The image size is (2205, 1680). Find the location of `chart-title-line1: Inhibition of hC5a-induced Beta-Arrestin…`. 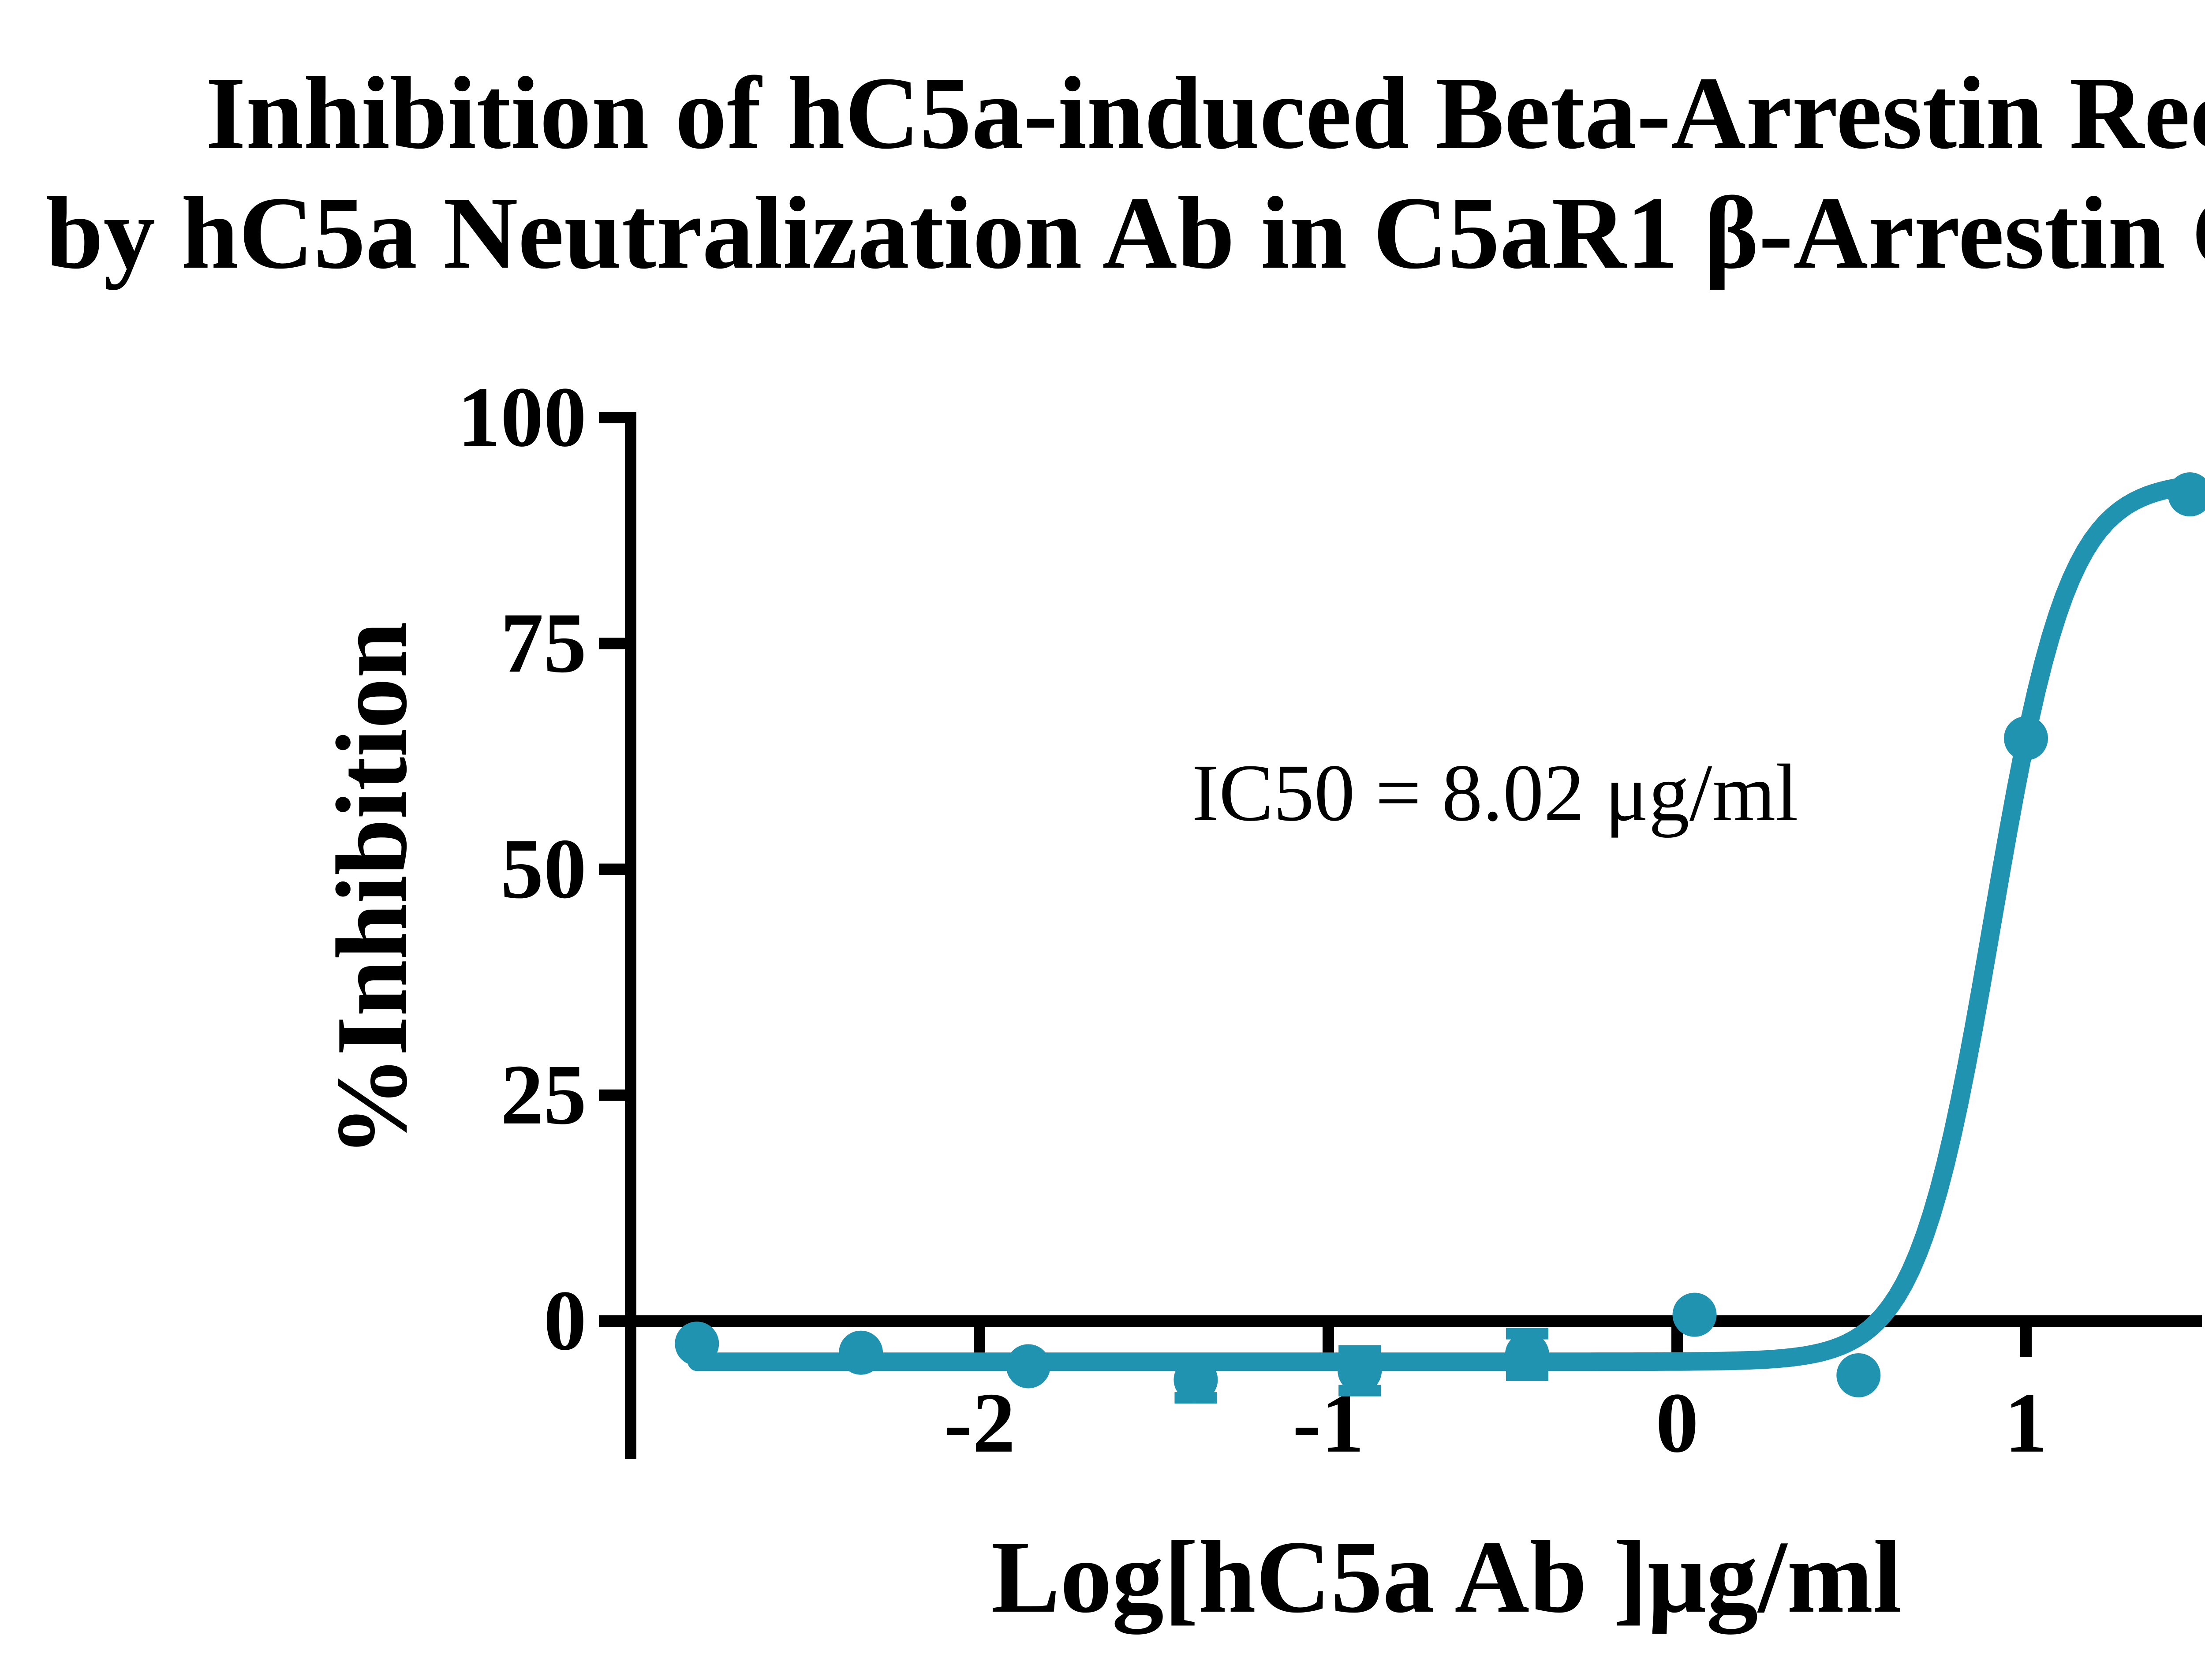

chart-title-line1: Inhibition of hC5a-induced Beta-Arrestin… is located at coordinates (1205, 113).